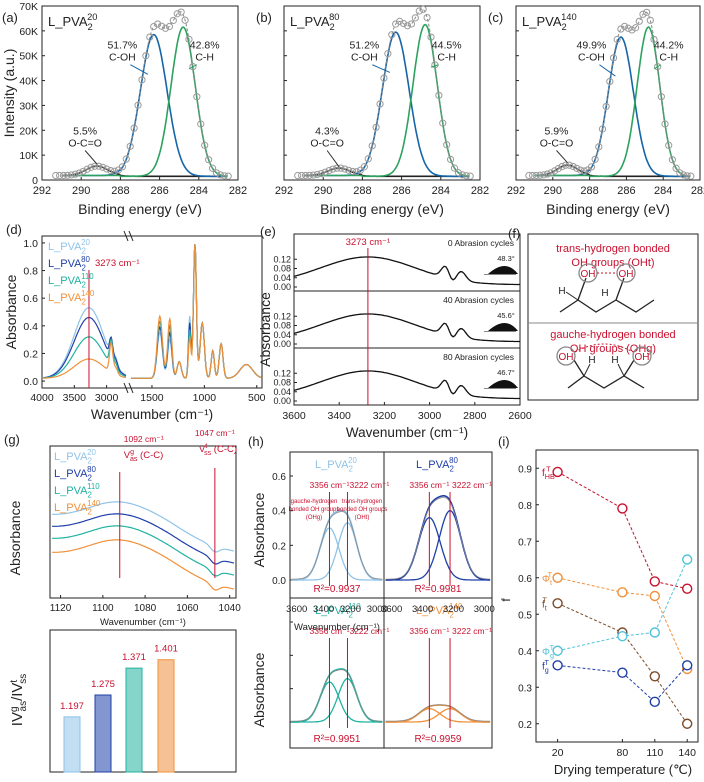 The width and height of the screenshot is (704, 782). What do you see at coordinates (132, 452) in the screenshot?
I see `peak-sup: g` at bounding box center [132, 452].